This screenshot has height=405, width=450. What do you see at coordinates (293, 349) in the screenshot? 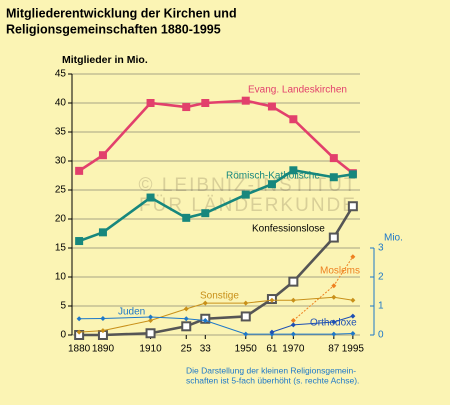
I see `x-tick-label: 1970` at bounding box center [293, 349].